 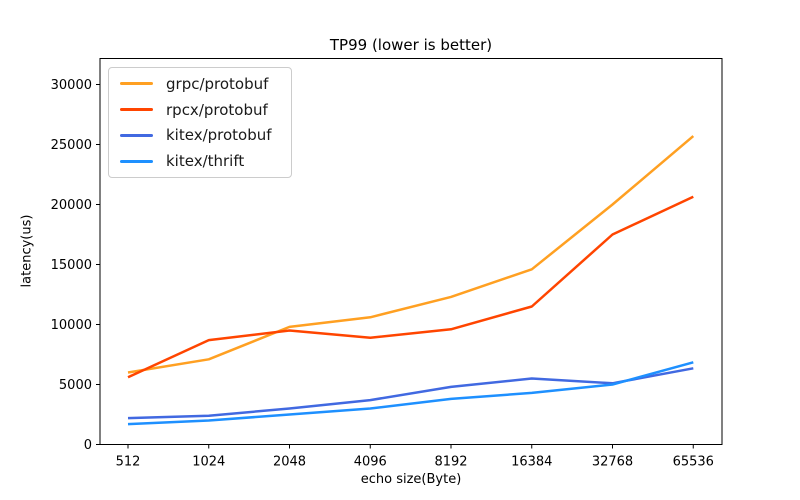 What do you see at coordinates (450, 462) in the screenshot?
I see `x-tick-label: 8192` at bounding box center [450, 462].